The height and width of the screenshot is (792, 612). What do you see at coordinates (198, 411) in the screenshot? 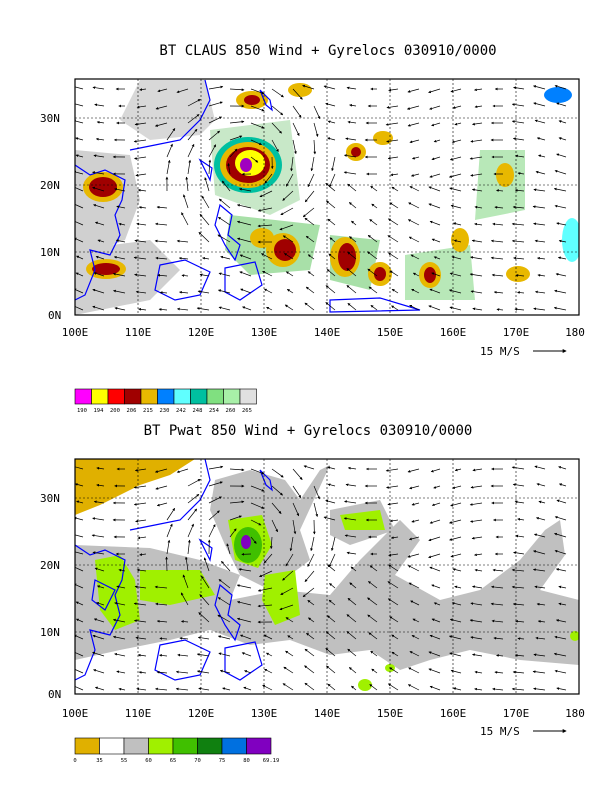
I see `colorbar-label: 248` at bounding box center [198, 411].